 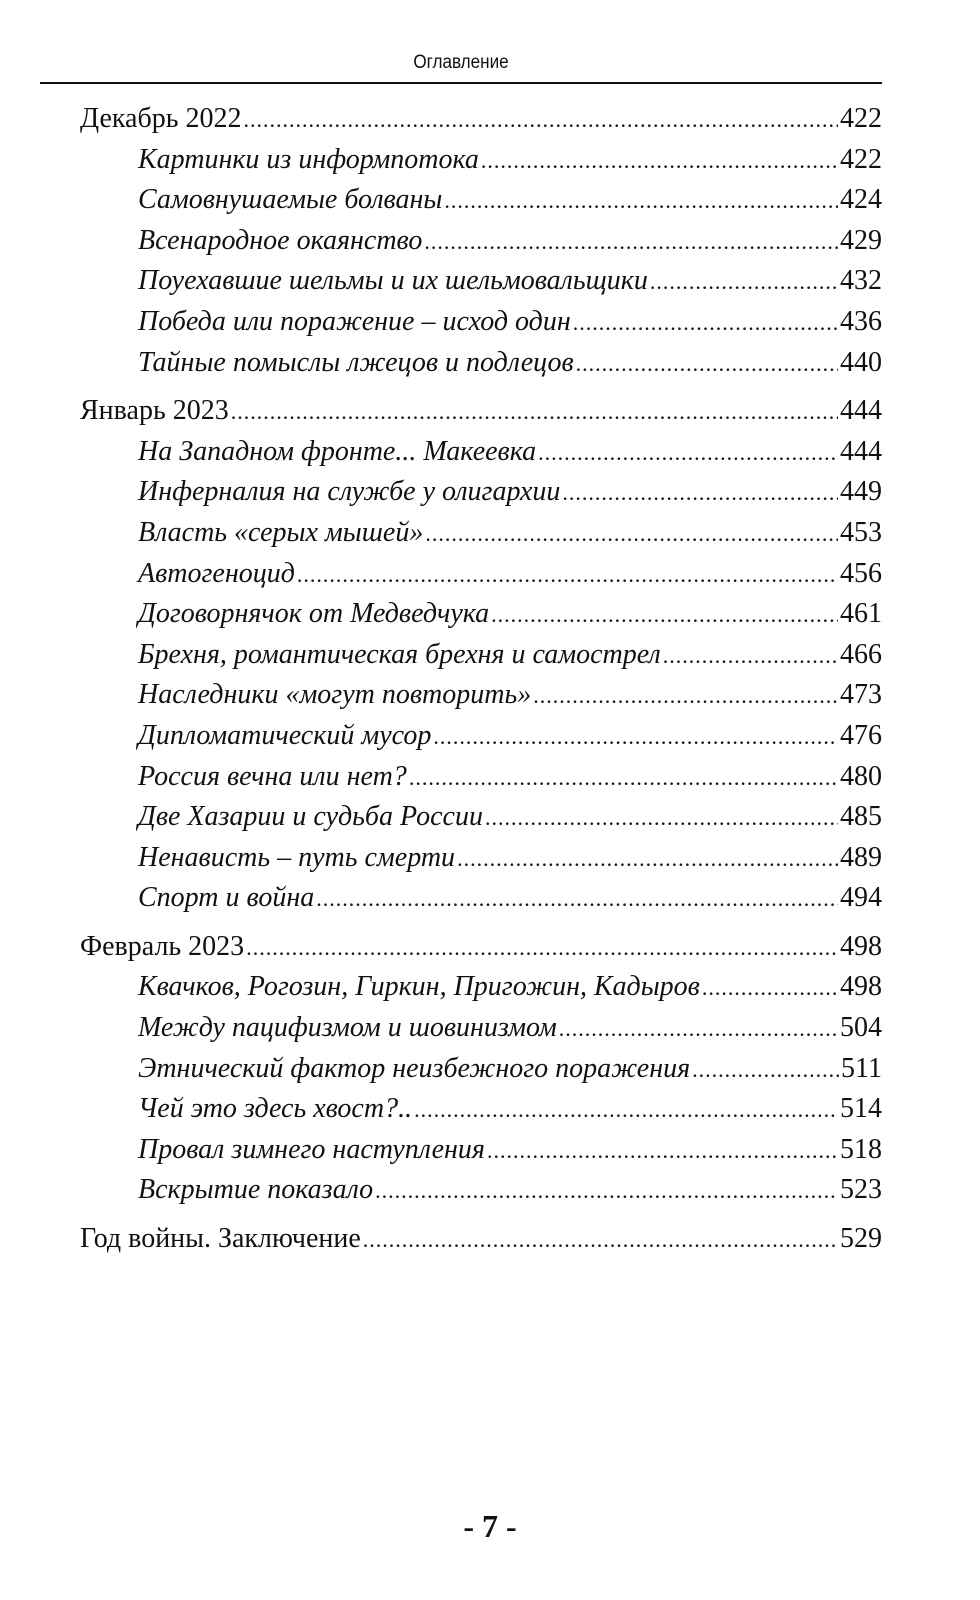 I want to click on entry-title: Между пацифизмом и шовинизмом, so click(x=347, y=1028).